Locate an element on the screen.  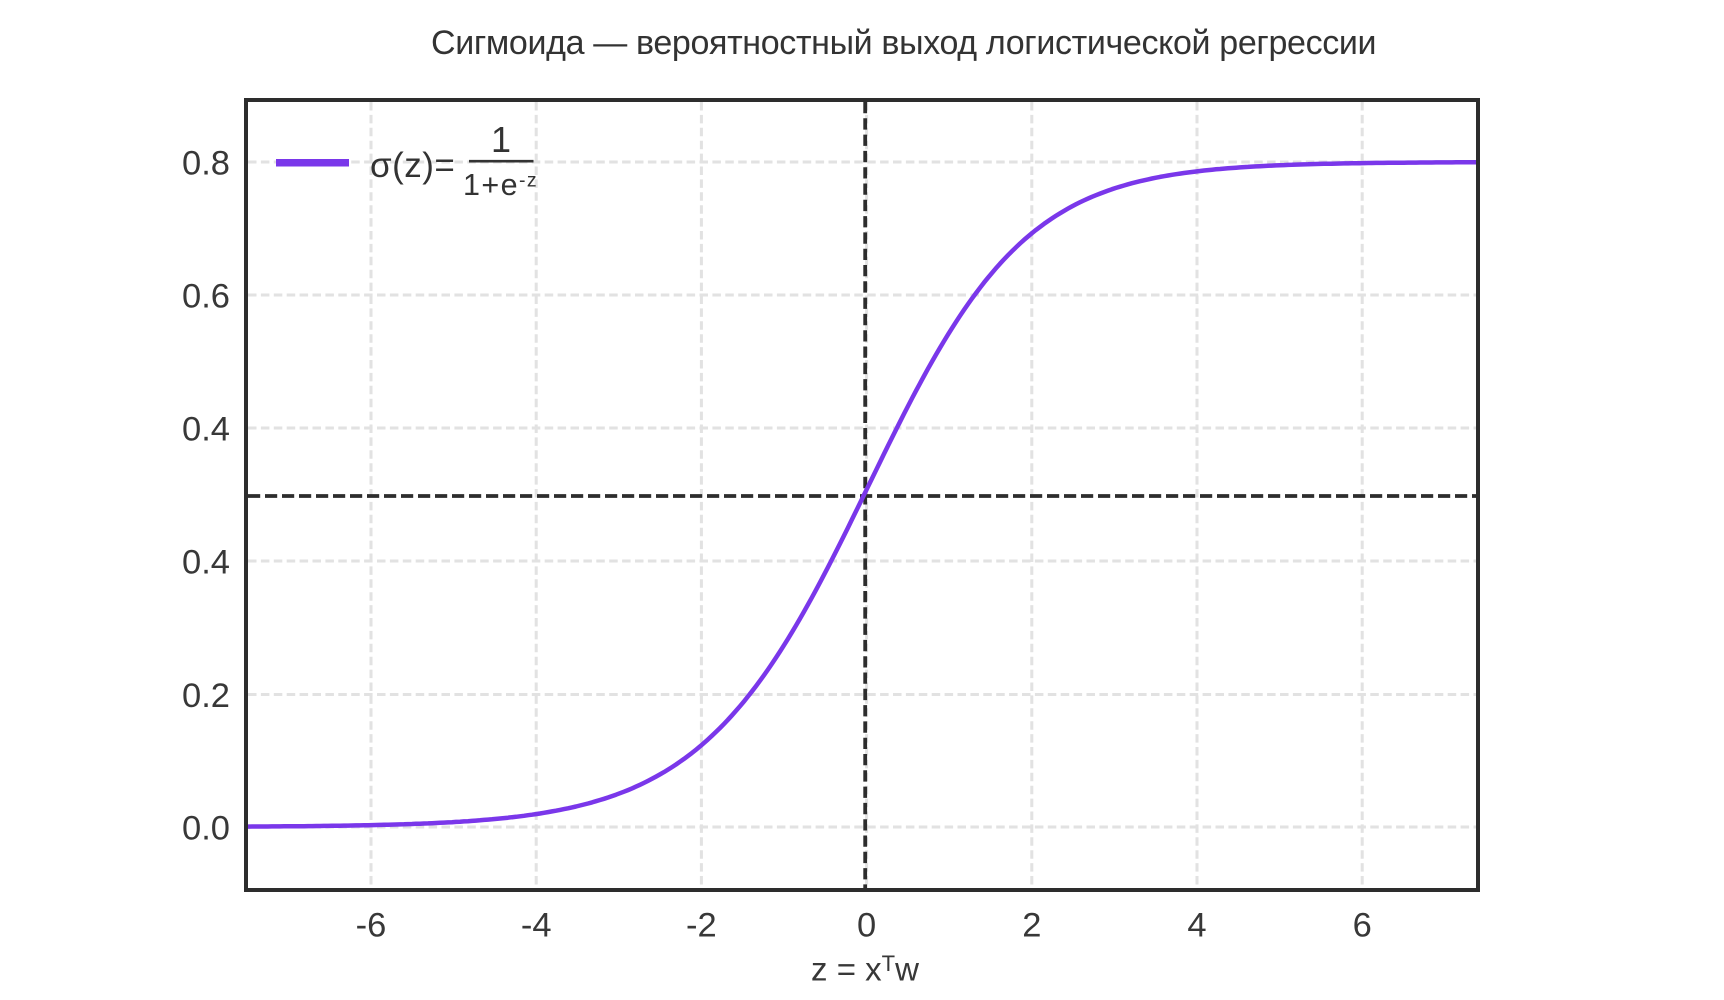
svg-text: 4 is located at coordinates (1196, 926).